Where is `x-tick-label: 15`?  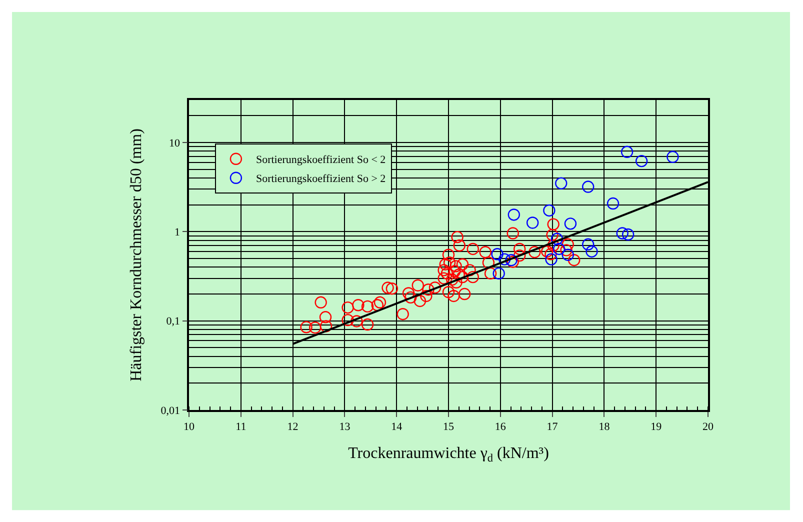
x-tick-label: 15 is located at coordinates (448, 426).